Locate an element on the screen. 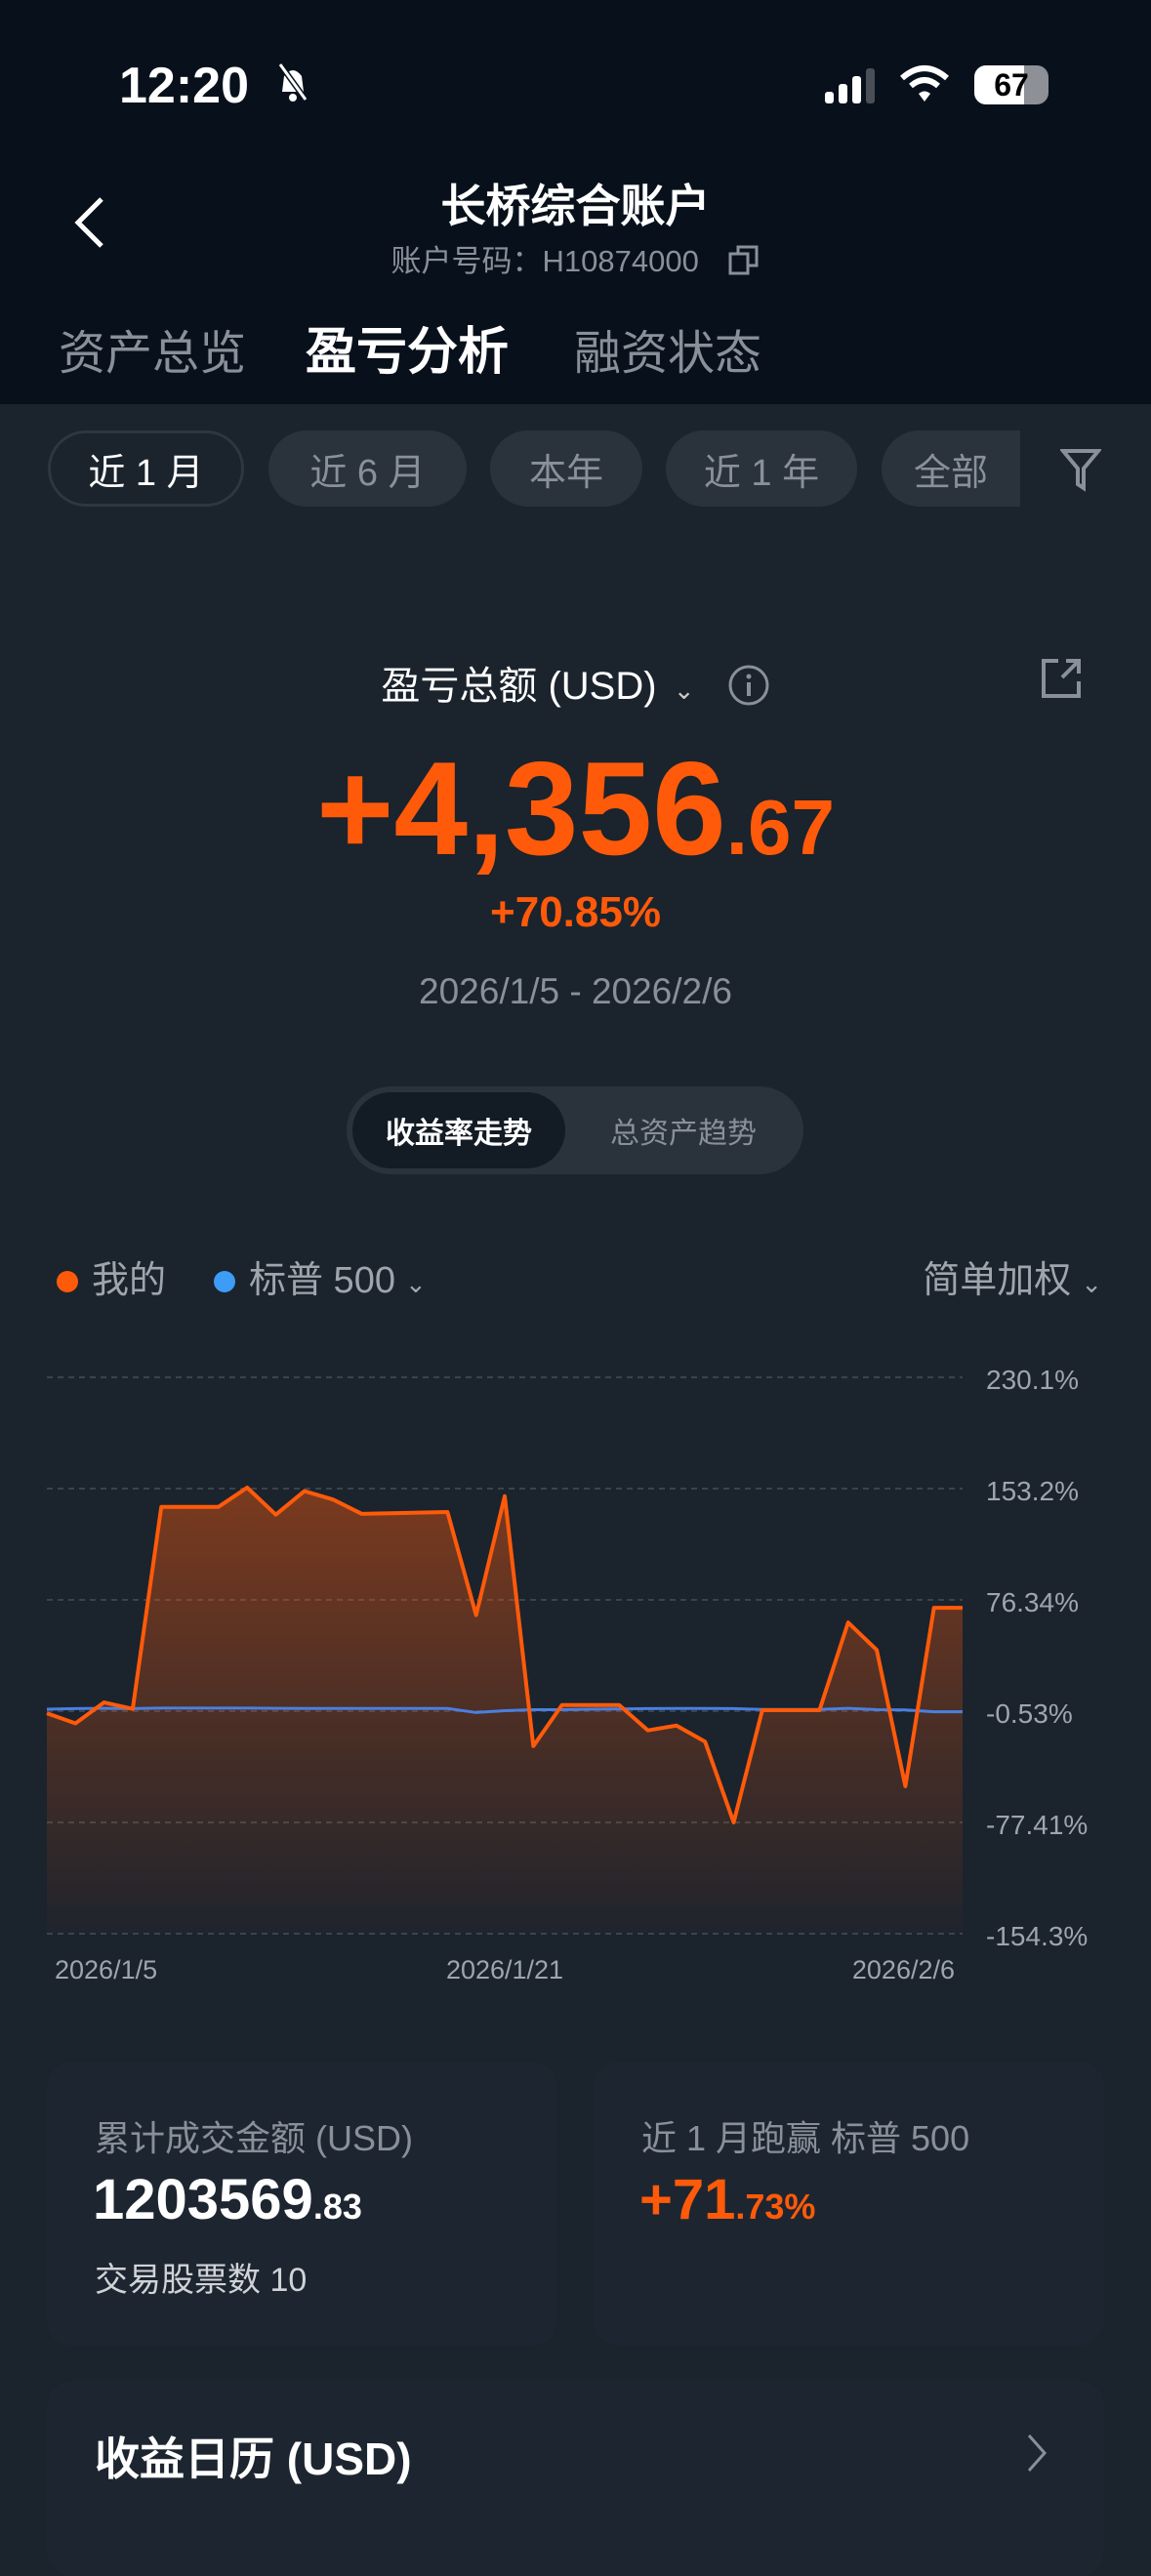 The image size is (1151, 2576). y-tick-label: -154.3% is located at coordinates (1037, 1936).